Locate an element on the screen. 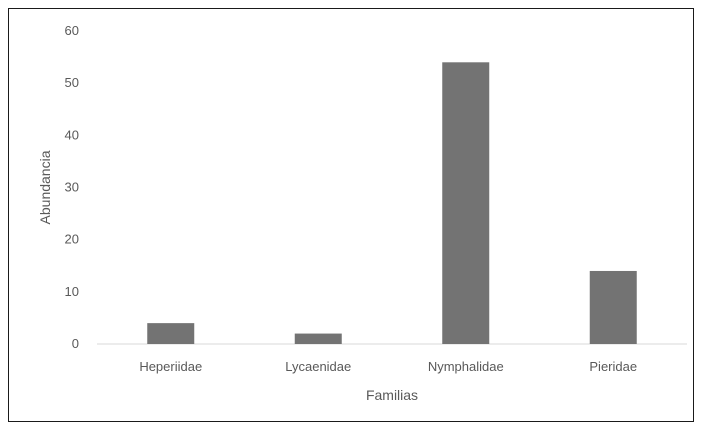 Image resolution: width=702 pixels, height=425 pixels. y-tick-label: 40 is located at coordinates (72, 134).